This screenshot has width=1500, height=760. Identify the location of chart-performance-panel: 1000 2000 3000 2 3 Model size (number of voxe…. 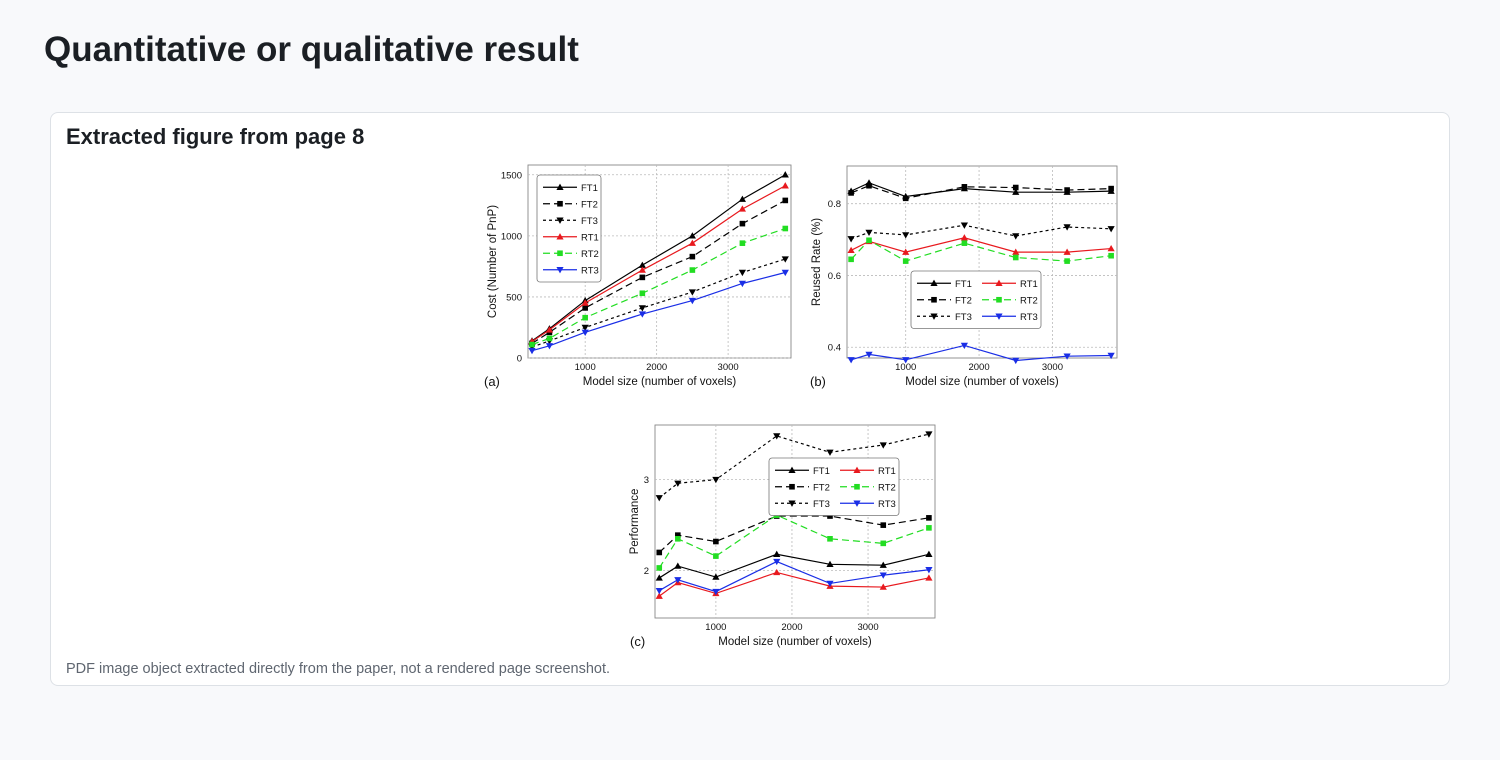
(782, 536).